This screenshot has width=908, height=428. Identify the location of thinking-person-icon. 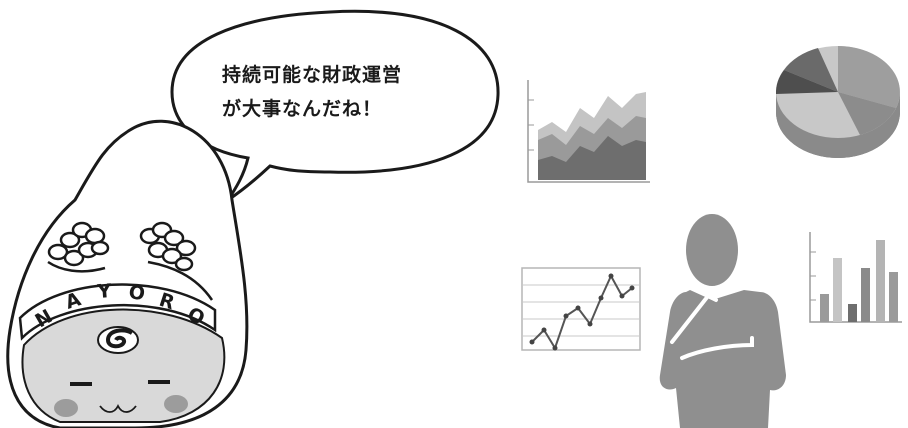
(722, 321).